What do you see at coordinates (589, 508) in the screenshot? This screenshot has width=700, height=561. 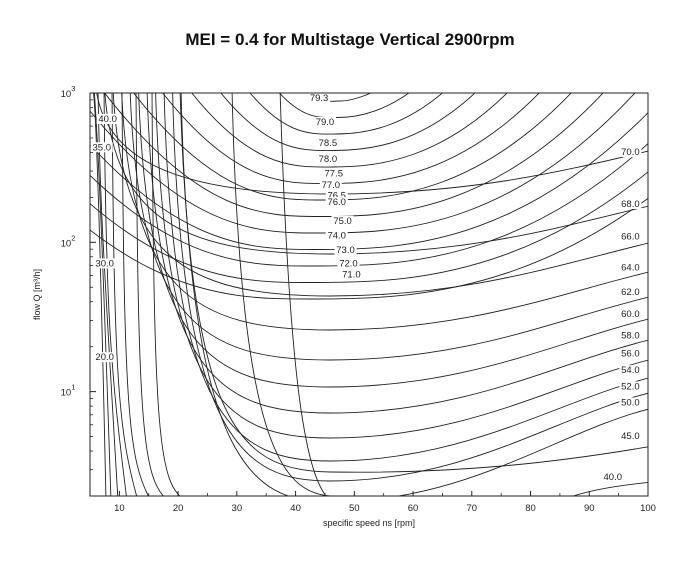 I see `x-tick-label: 90` at bounding box center [589, 508].